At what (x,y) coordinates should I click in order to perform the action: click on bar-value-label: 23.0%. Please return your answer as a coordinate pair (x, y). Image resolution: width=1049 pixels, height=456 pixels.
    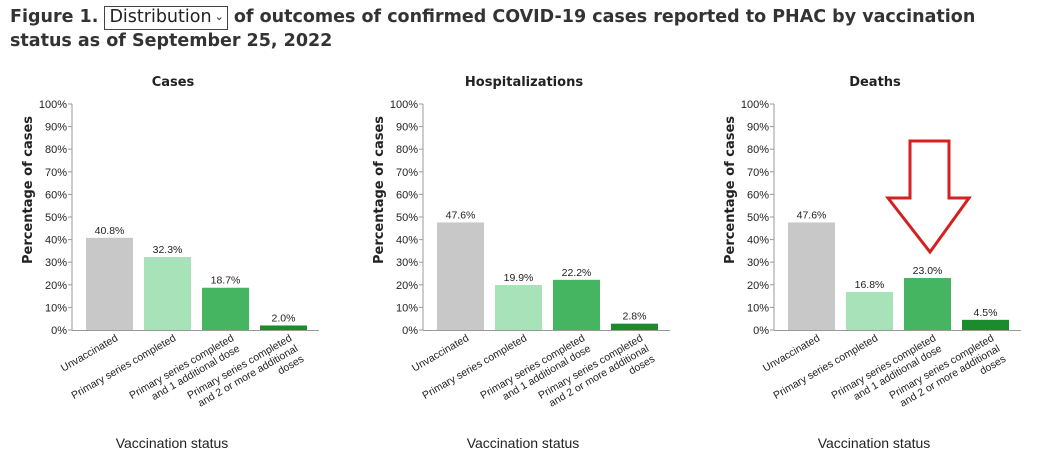
    Looking at the image, I should click on (928, 271).